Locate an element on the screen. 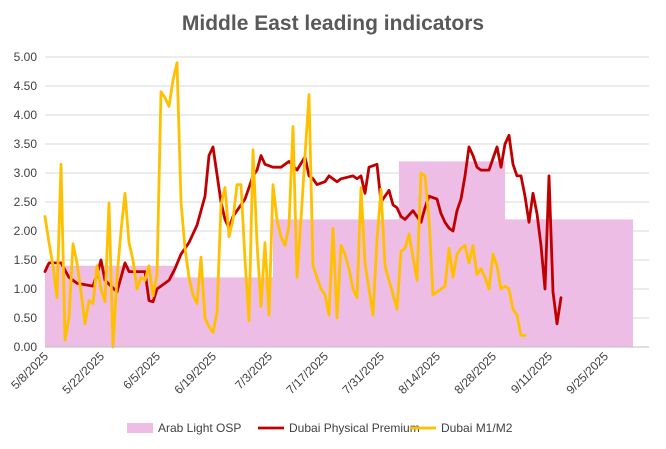 Image resolution: width=666 pixels, height=449 pixels. x-tick-label: 6/19/2025 is located at coordinates (195, 373).